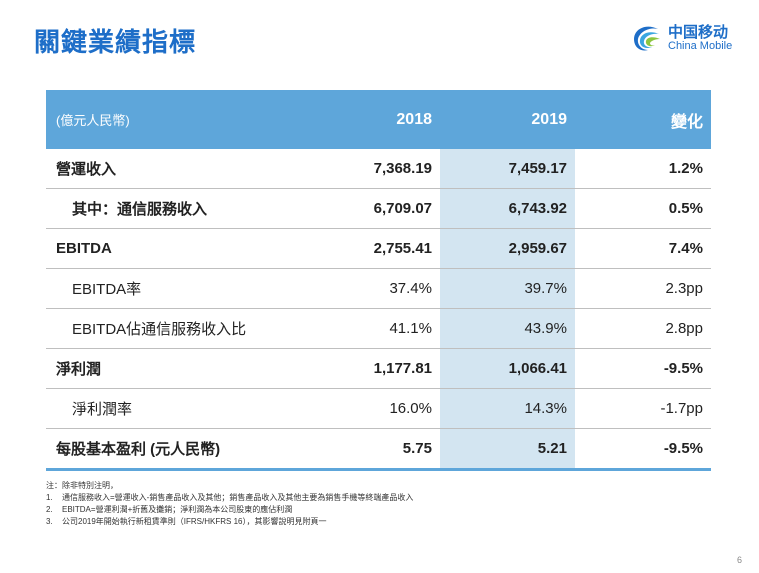  Describe the element at coordinates (371, 328) in the screenshot. I see `value-2018: 41.1%` at that location.